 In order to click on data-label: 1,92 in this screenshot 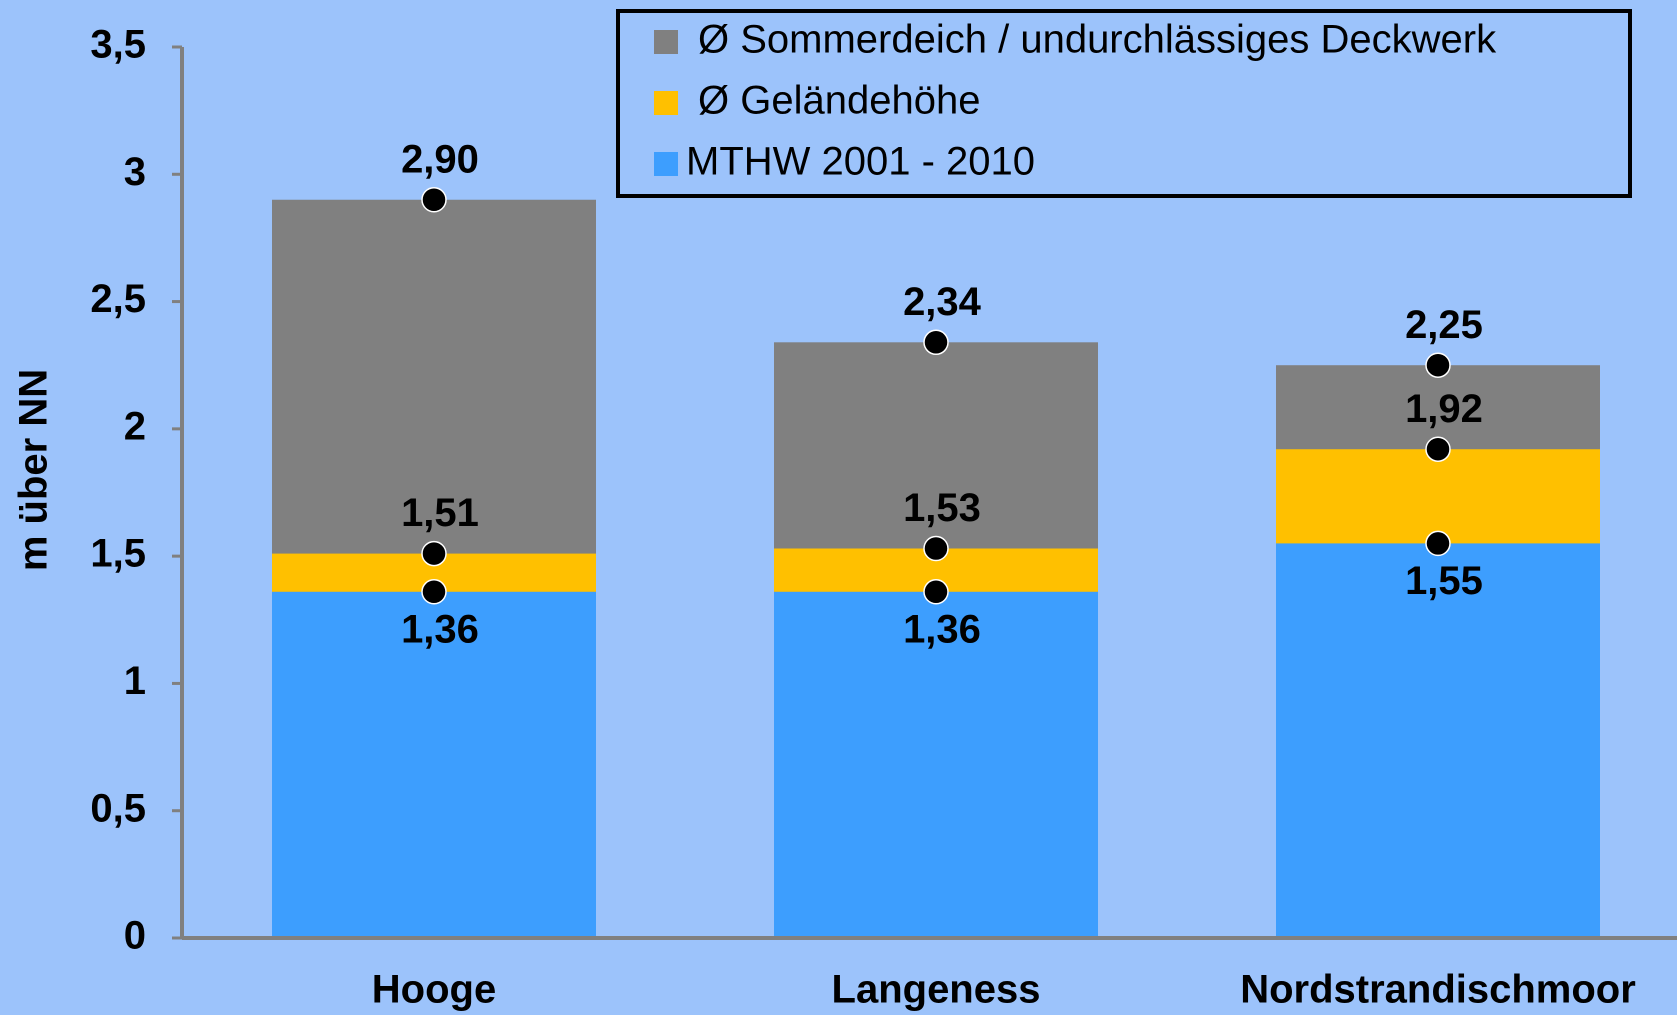, I will do `click(1444, 409)`.